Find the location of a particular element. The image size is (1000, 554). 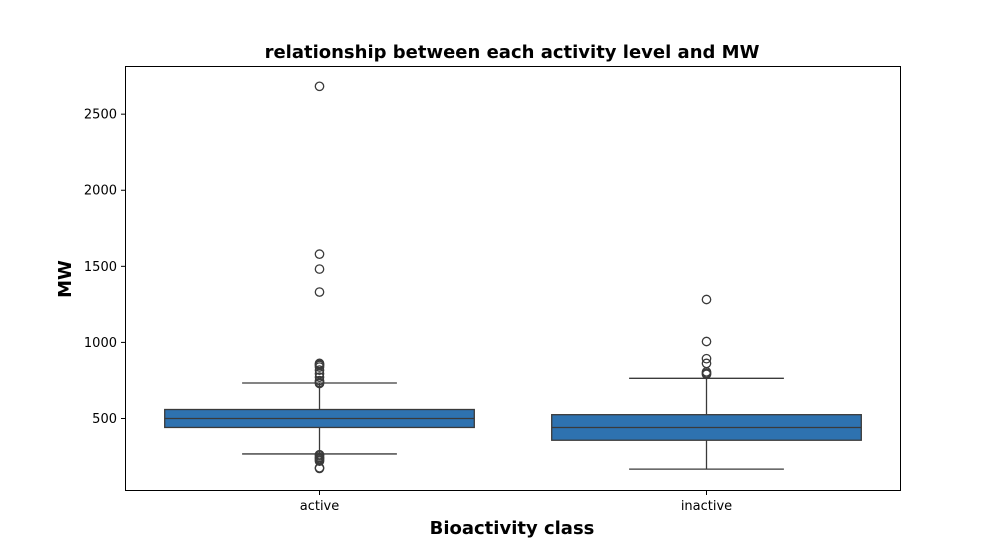

y-tick-label: 1000 is located at coordinates (100, 343).